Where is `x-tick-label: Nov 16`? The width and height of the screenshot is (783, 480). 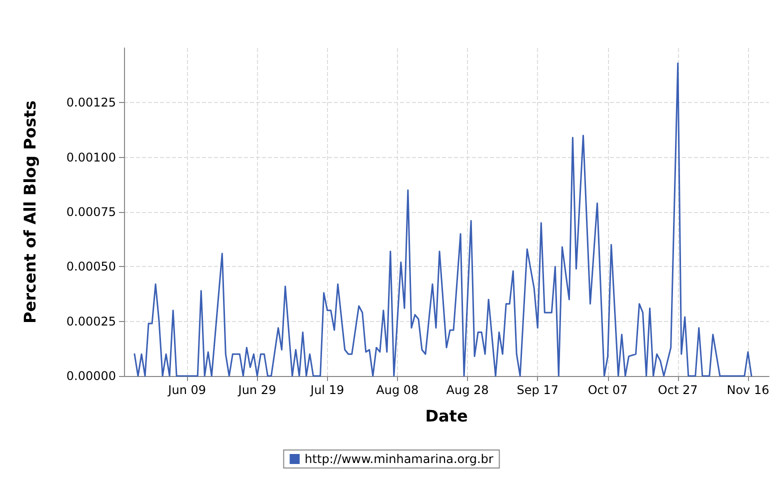 x-tick-label: Nov 16 is located at coordinates (748, 390).